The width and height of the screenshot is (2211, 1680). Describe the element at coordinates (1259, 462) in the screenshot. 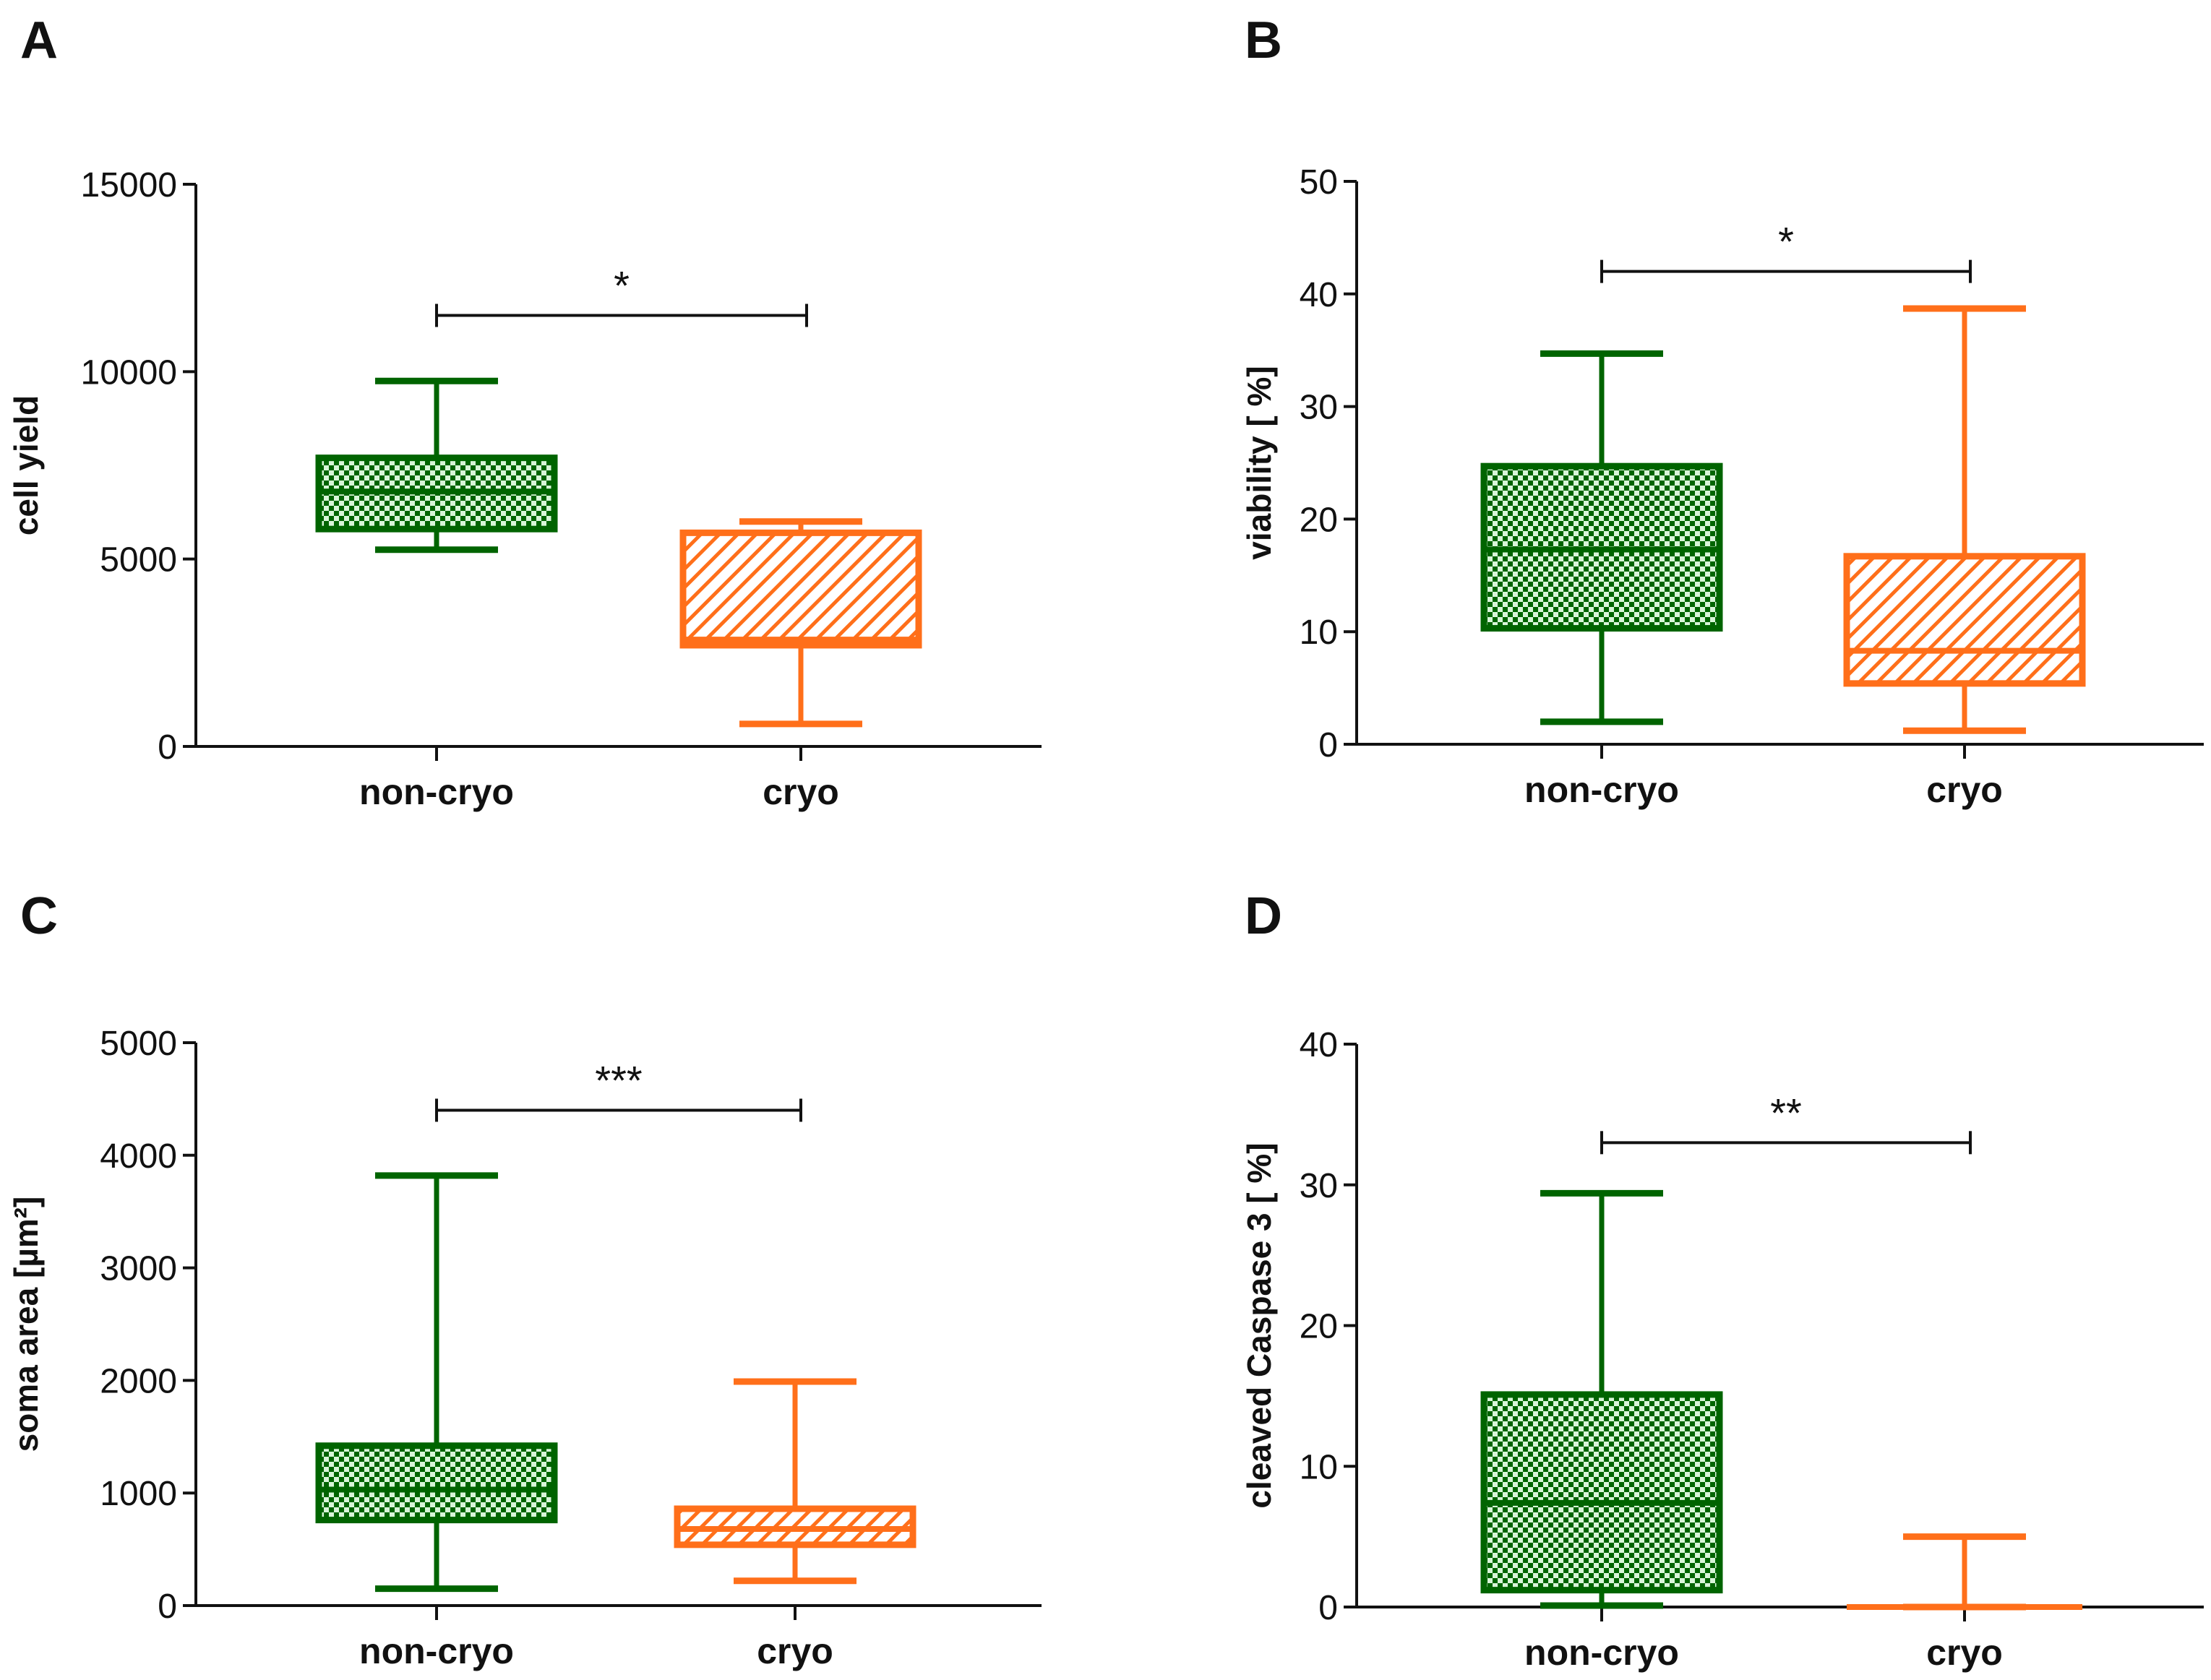

I see `y-axis-label: viability [ %]` at that location.